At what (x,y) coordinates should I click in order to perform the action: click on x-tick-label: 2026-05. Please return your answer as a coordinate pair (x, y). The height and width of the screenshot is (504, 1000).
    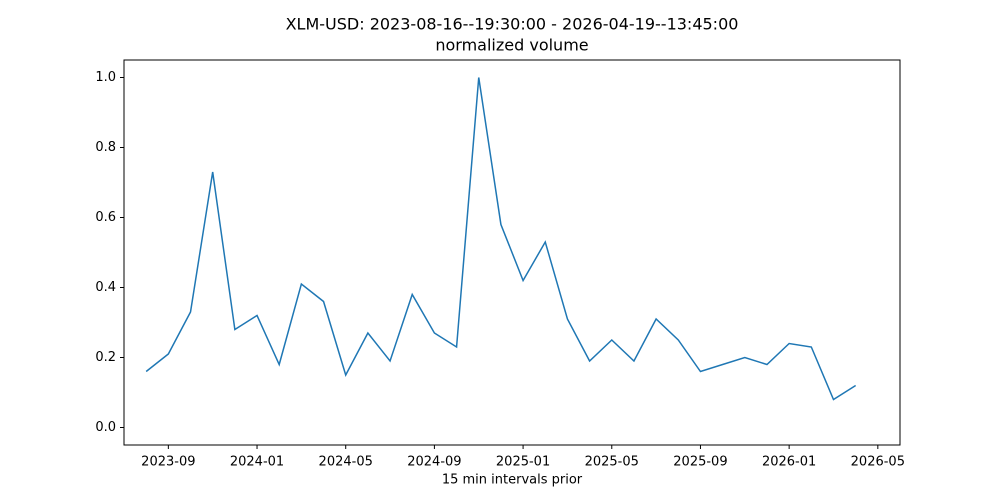
    Looking at the image, I should click on (878, 462).